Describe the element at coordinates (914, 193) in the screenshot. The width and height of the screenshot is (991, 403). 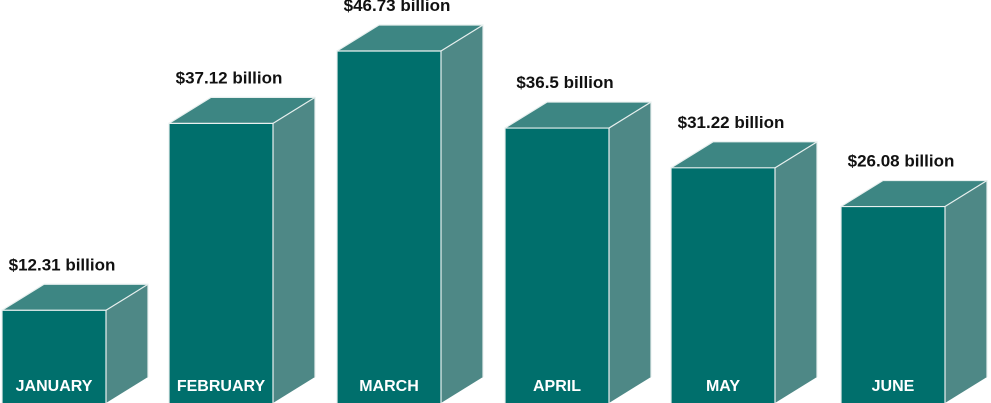
I see `bar-top-june` at that location.